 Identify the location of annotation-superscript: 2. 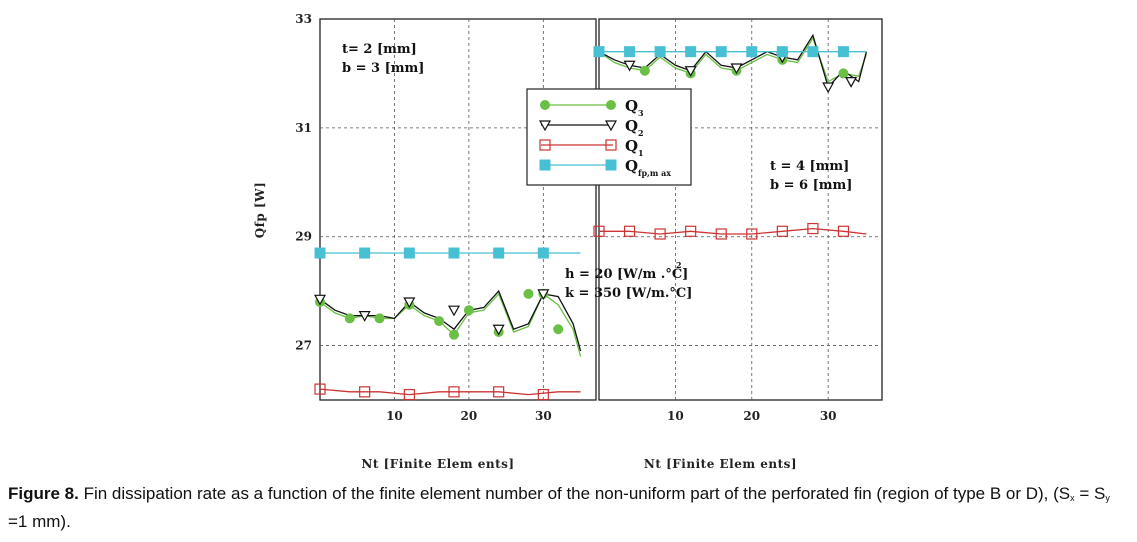
(679, 265).